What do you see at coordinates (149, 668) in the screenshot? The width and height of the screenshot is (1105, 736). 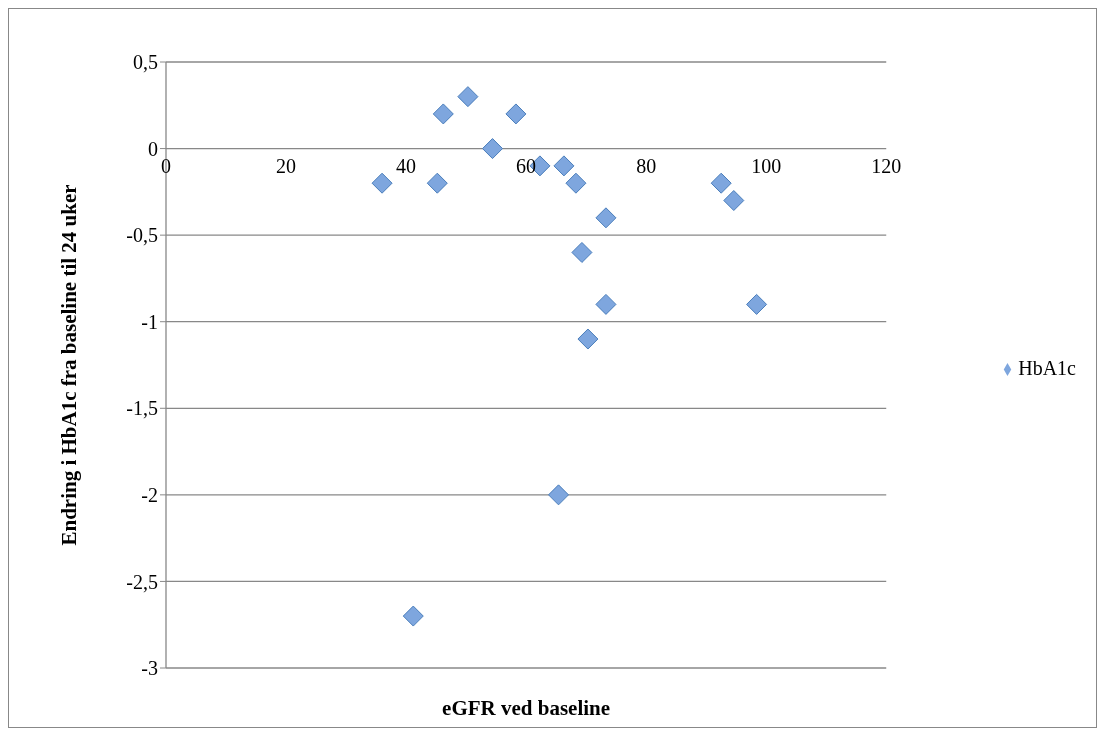 I see `y-tick-label: -3` at bounding box center [149, 668].